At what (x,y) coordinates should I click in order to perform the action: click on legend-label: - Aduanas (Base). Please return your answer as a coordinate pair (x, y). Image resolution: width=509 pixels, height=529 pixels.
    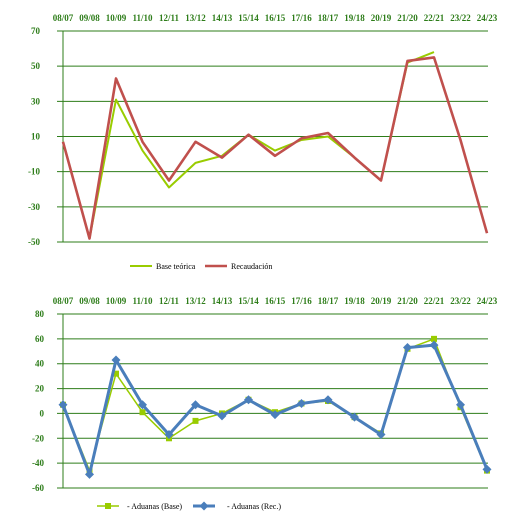
    Looking at the image, I should click on (154, 506).